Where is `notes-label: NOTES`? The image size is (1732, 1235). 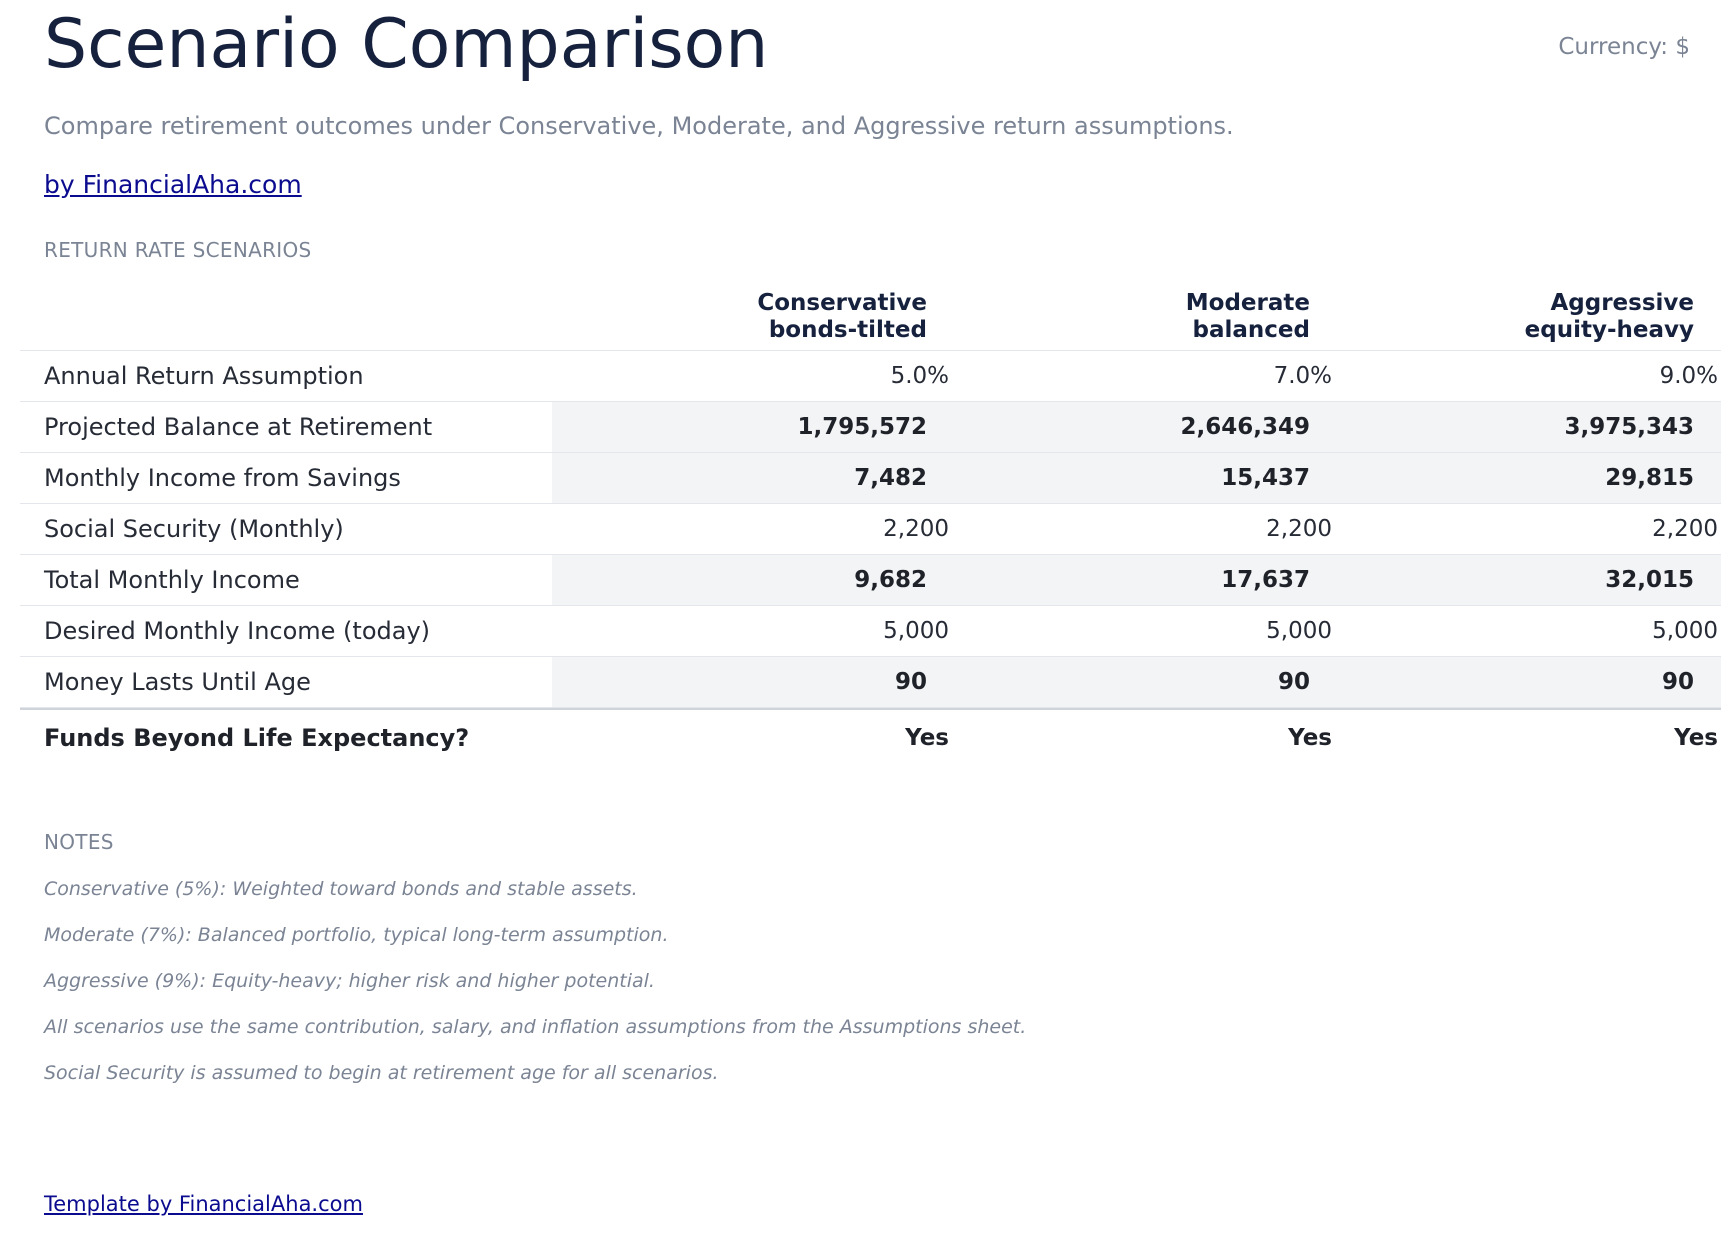
notes-label: NOTES is located at coordinates (79, 842).